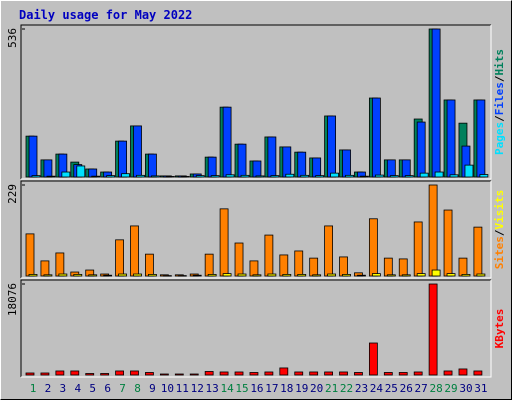 This screenshot has width=512, height=400. I want to click on chart-title: Daily usage for May 2022, so click(105, 15).